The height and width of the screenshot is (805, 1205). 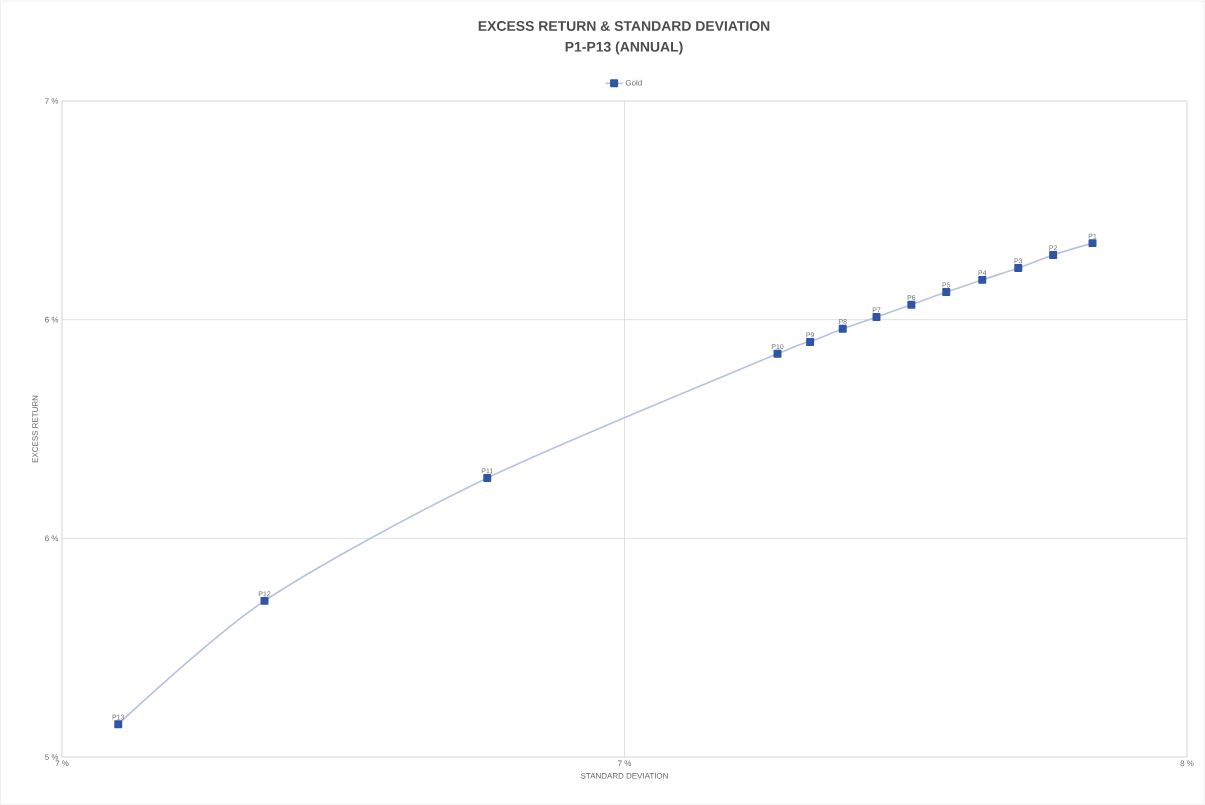 I want to click on chart-subtitle: P1-P13 (ANNUAL), so click(x=624, y=48).